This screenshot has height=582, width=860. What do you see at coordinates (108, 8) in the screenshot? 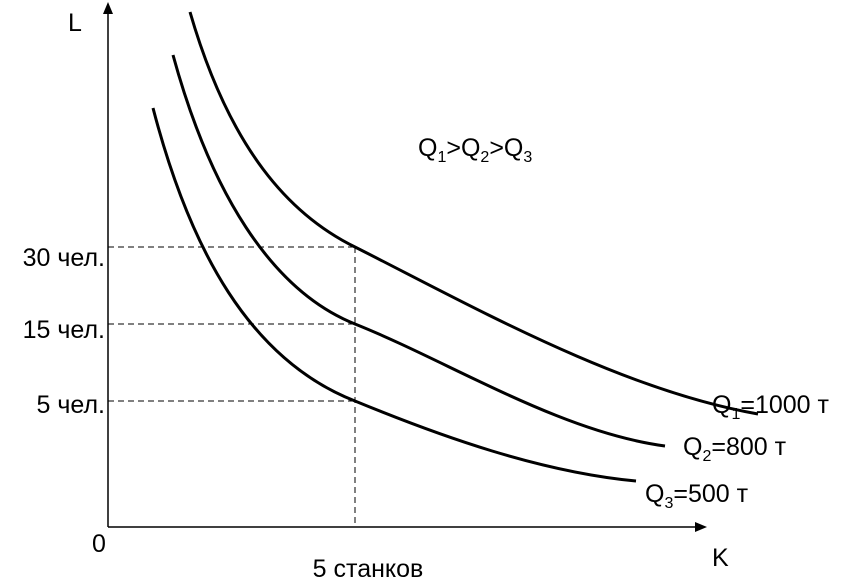
I see `y-arrow` at bounding box center [108, 8].